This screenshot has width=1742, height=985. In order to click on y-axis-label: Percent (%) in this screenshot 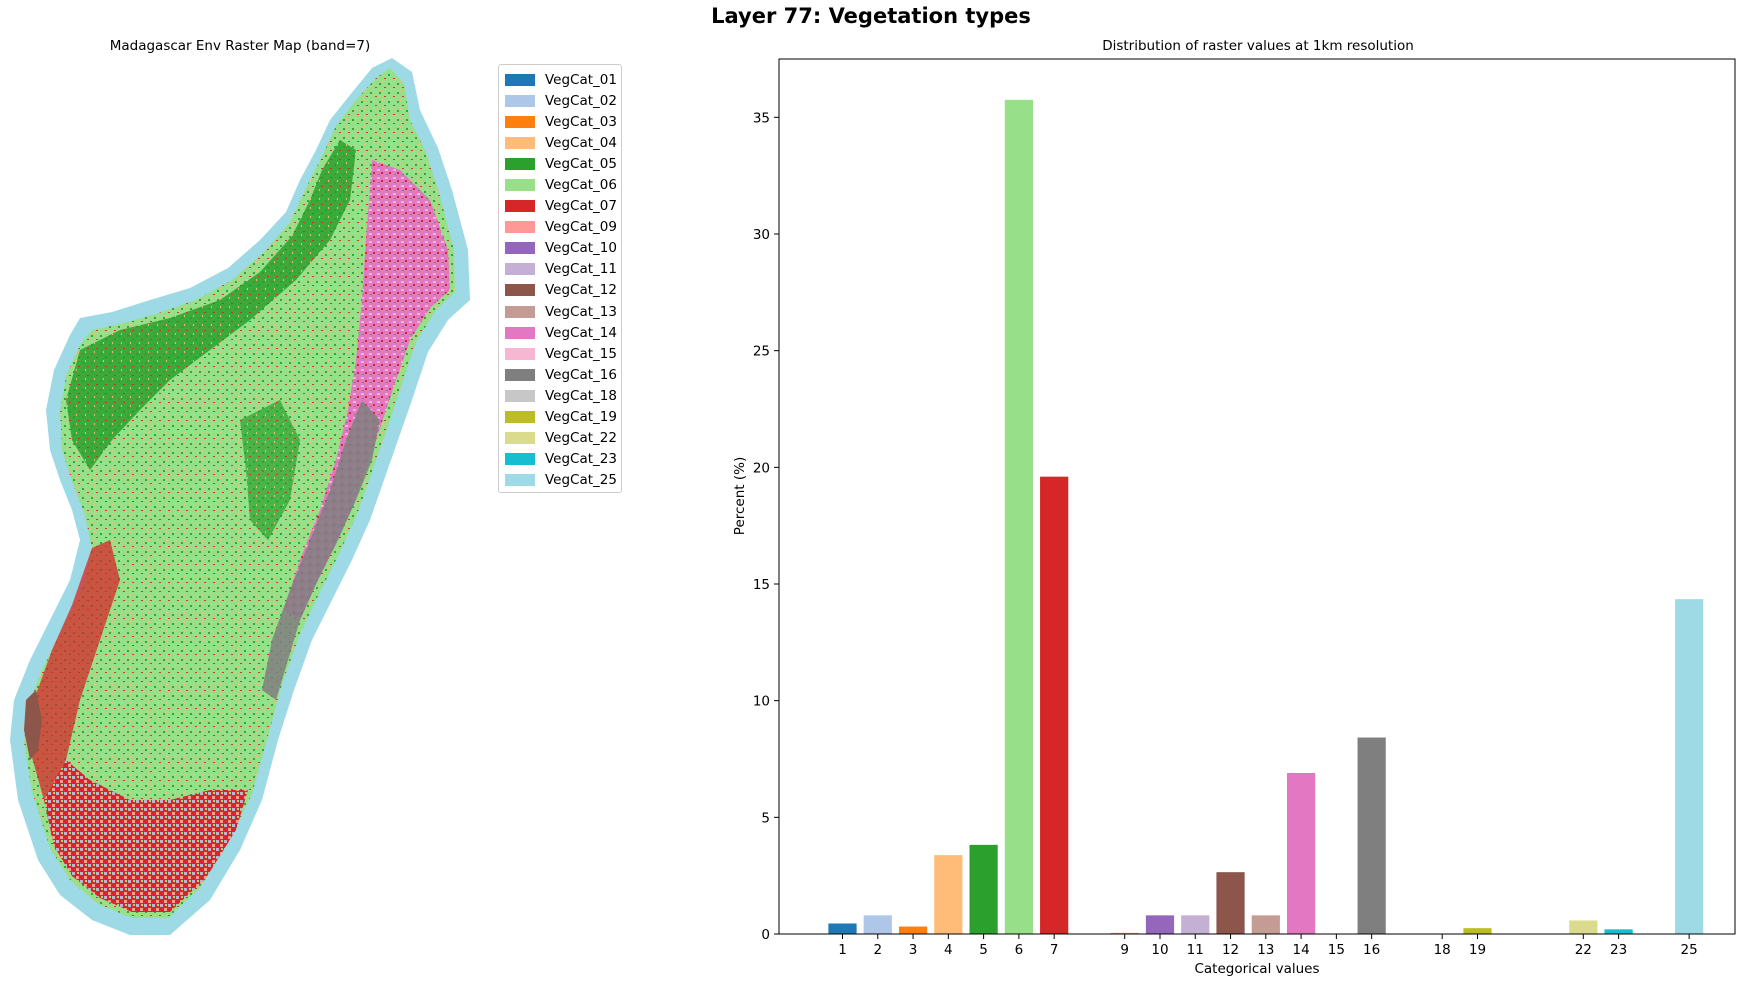, I will do `click(740, 496)`.